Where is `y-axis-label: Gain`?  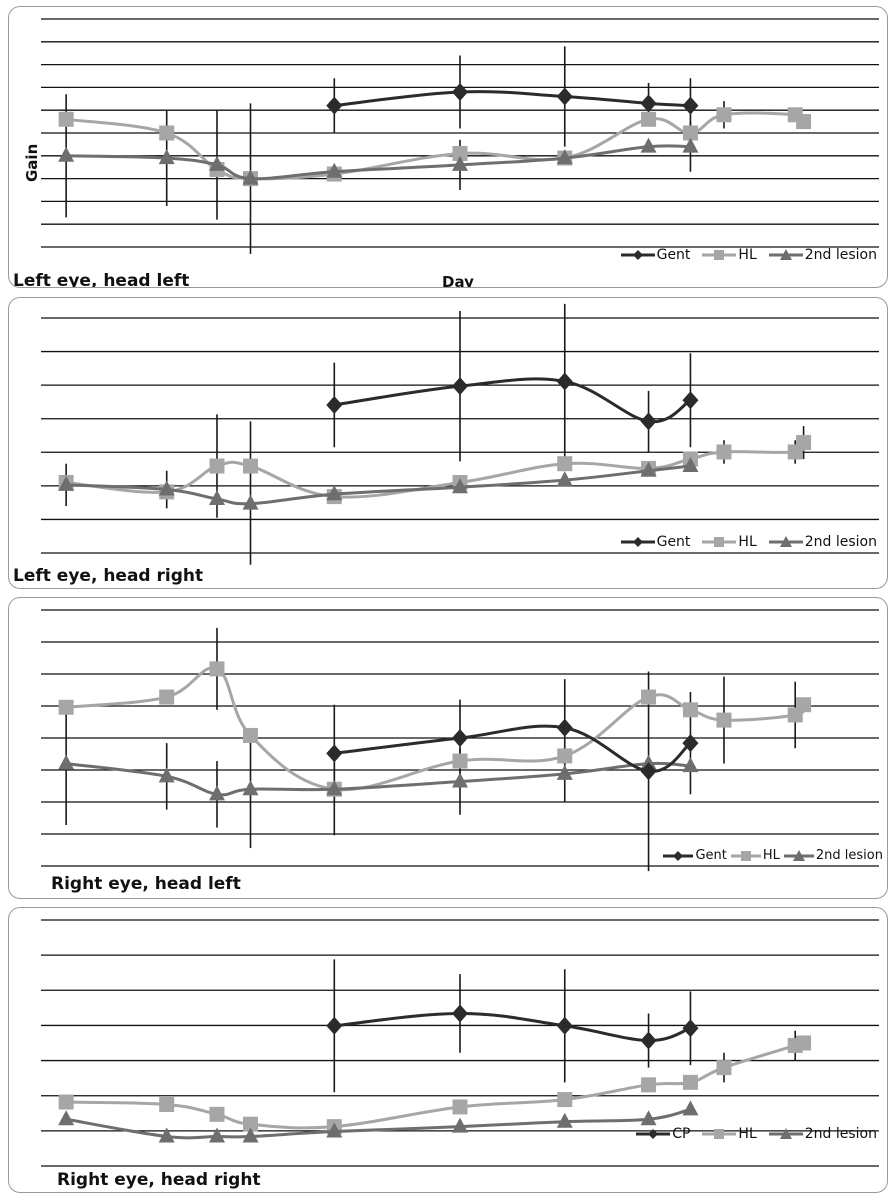 y-axis-label: Gain is located at coordinates (32, 162).